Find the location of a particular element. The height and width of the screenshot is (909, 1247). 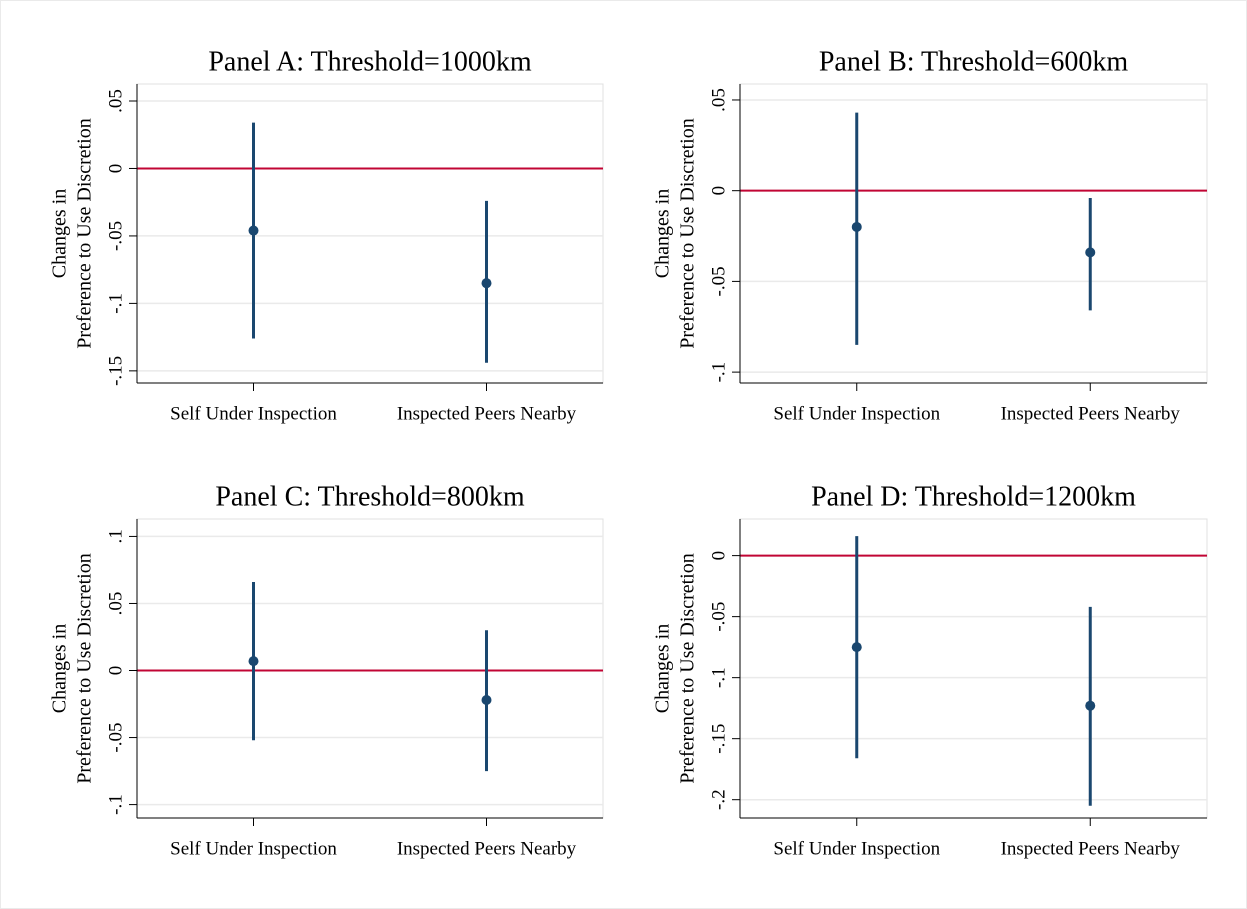

panel-title: Panel C: Threshold=800km is located at coordinates (369, 496).